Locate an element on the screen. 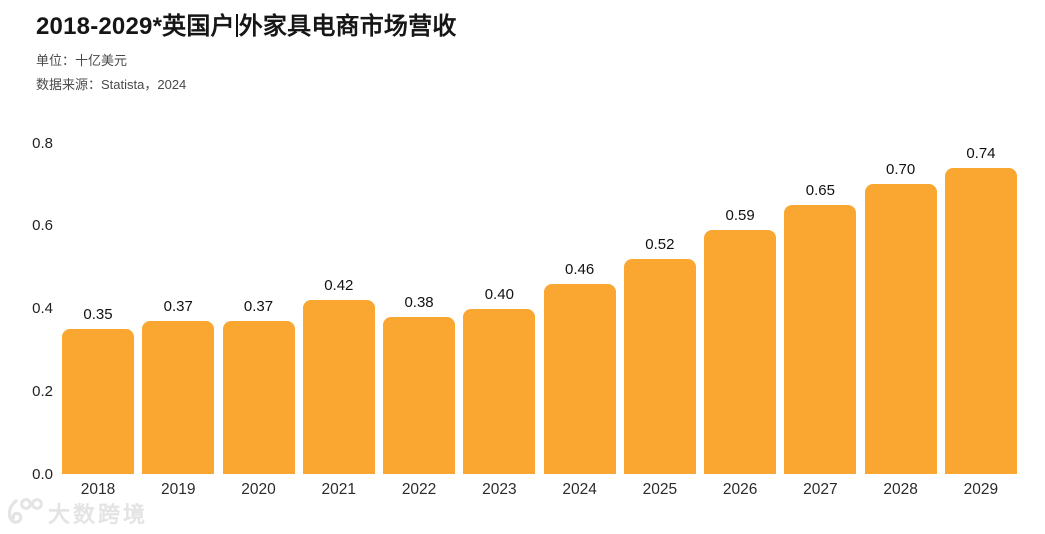 This screenshot has width=1045, height=534. bar-value-label: 0.46 is located at coordinates (579, 269).